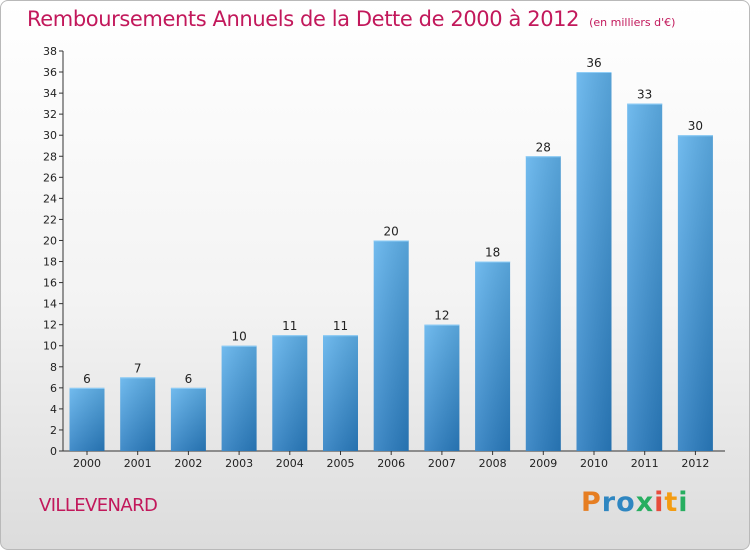  I want to click on bar-value-label: 20, so click(391, 231).